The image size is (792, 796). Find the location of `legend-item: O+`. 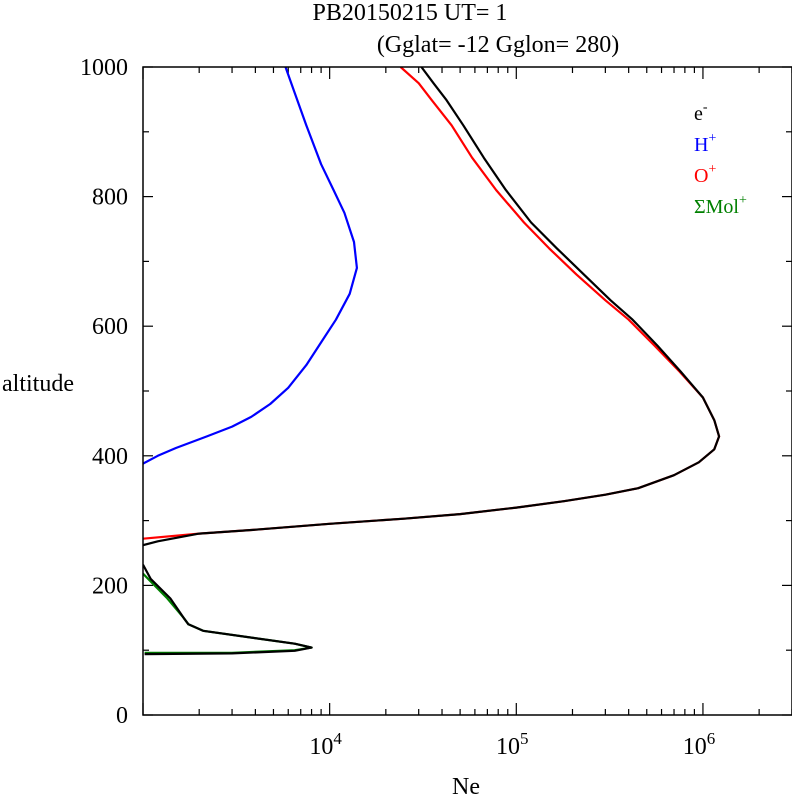

legend-item: O+ is located at coordinates (705, 174).